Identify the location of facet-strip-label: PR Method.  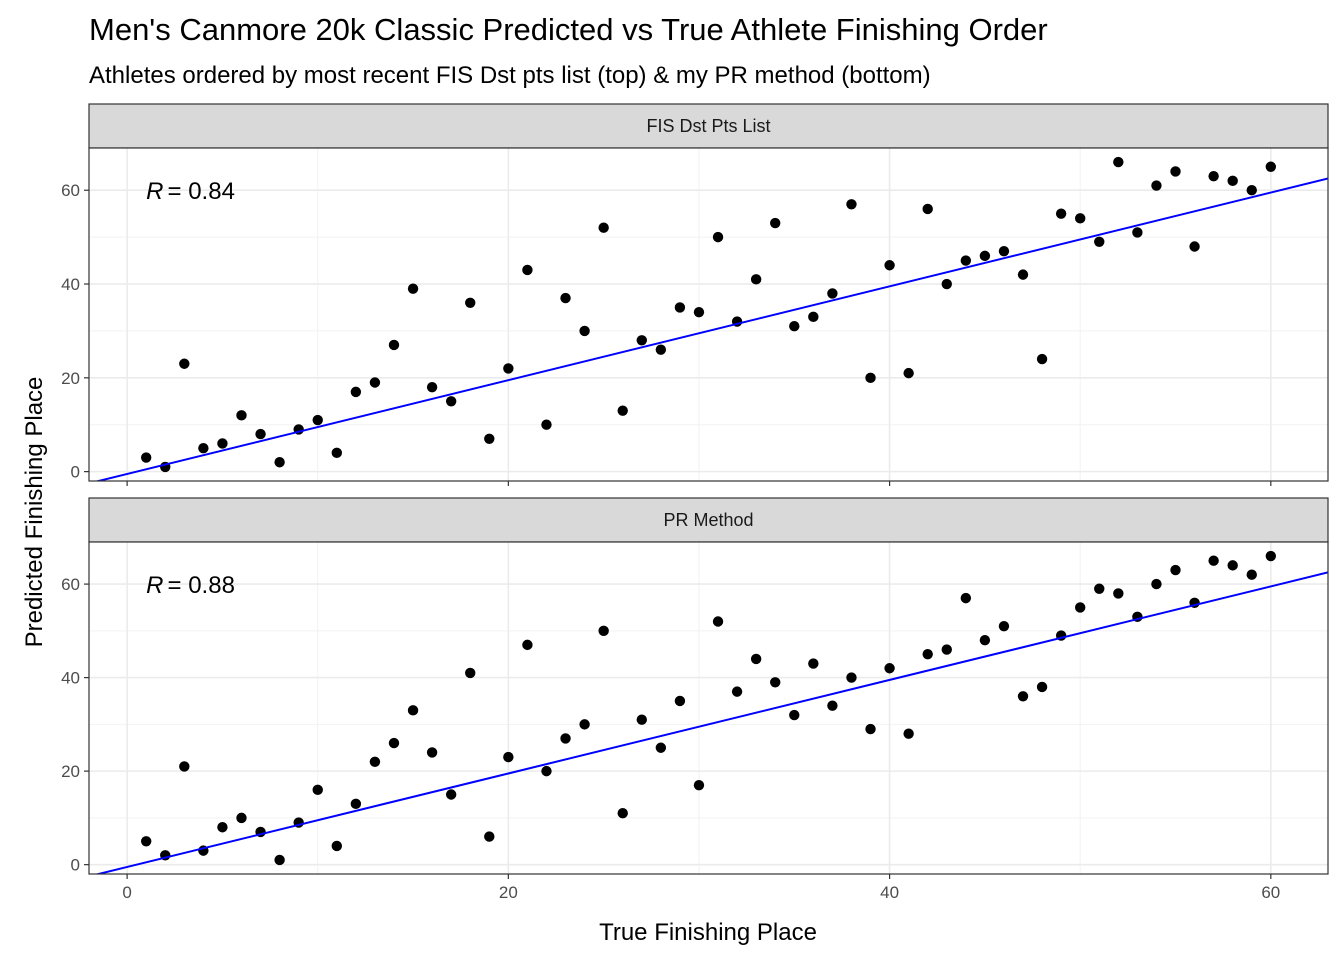
(708, 520).